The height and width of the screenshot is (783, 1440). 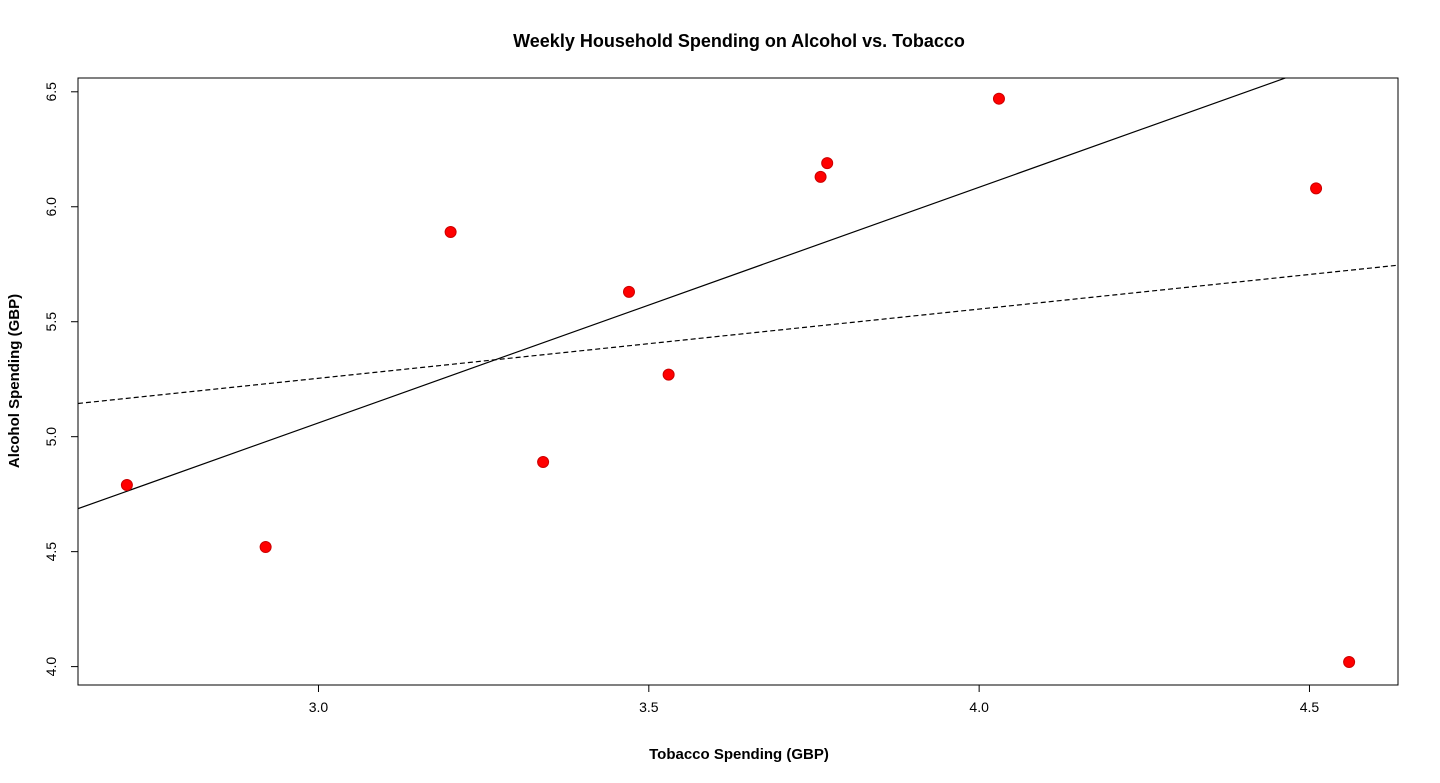 I want to click on x-axis-label: Tobacco Spending (GBP), so click(x=739, y=754).